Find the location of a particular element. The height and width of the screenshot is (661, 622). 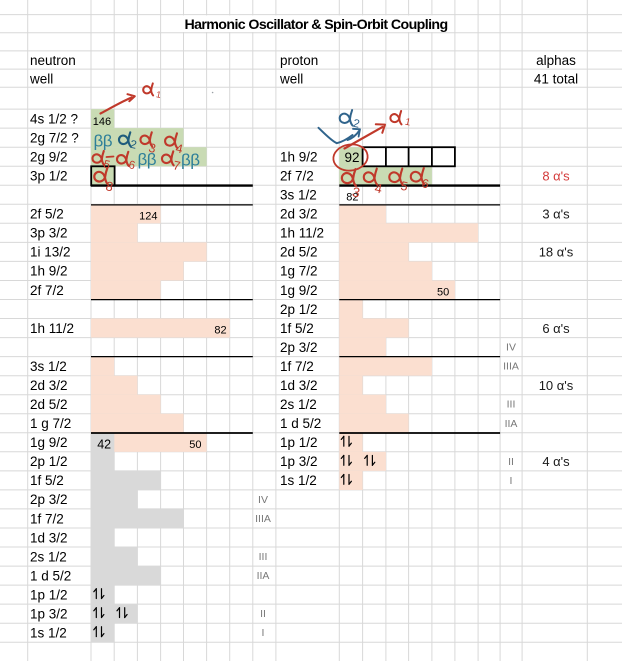

svg-text: 6 α's is located at coordinates (556, 328).